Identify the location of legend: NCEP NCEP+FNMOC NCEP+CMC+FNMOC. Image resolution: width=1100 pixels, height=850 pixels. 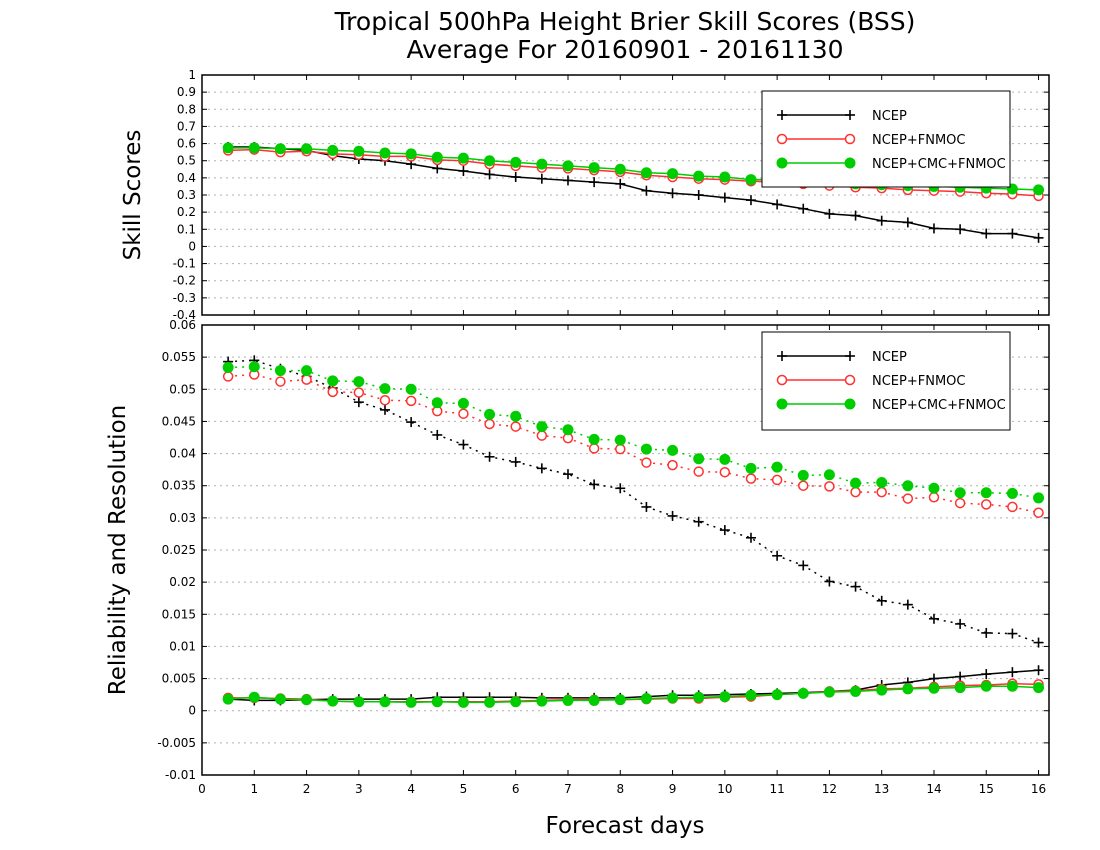
(886, 381).